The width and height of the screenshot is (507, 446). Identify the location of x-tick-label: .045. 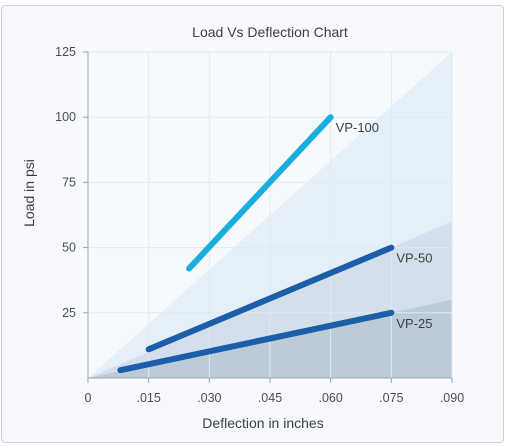
(270, 398).